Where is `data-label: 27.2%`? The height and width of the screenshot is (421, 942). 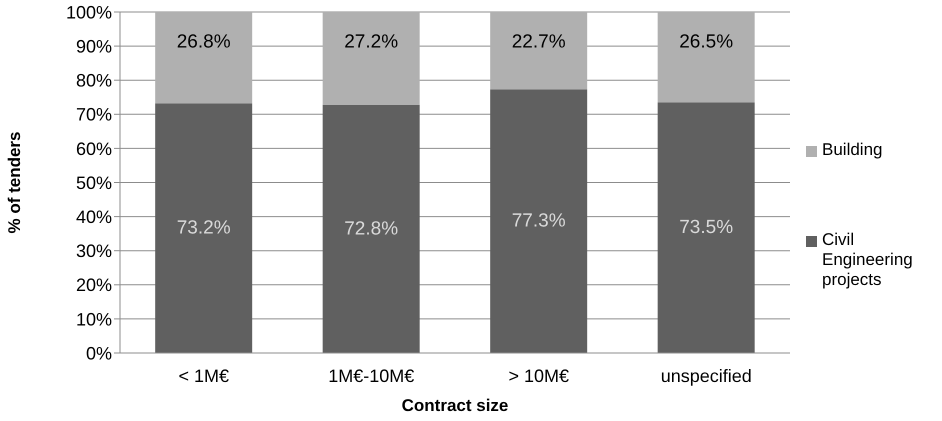
data-label: 27.2% is located at coordinates (371, 42).